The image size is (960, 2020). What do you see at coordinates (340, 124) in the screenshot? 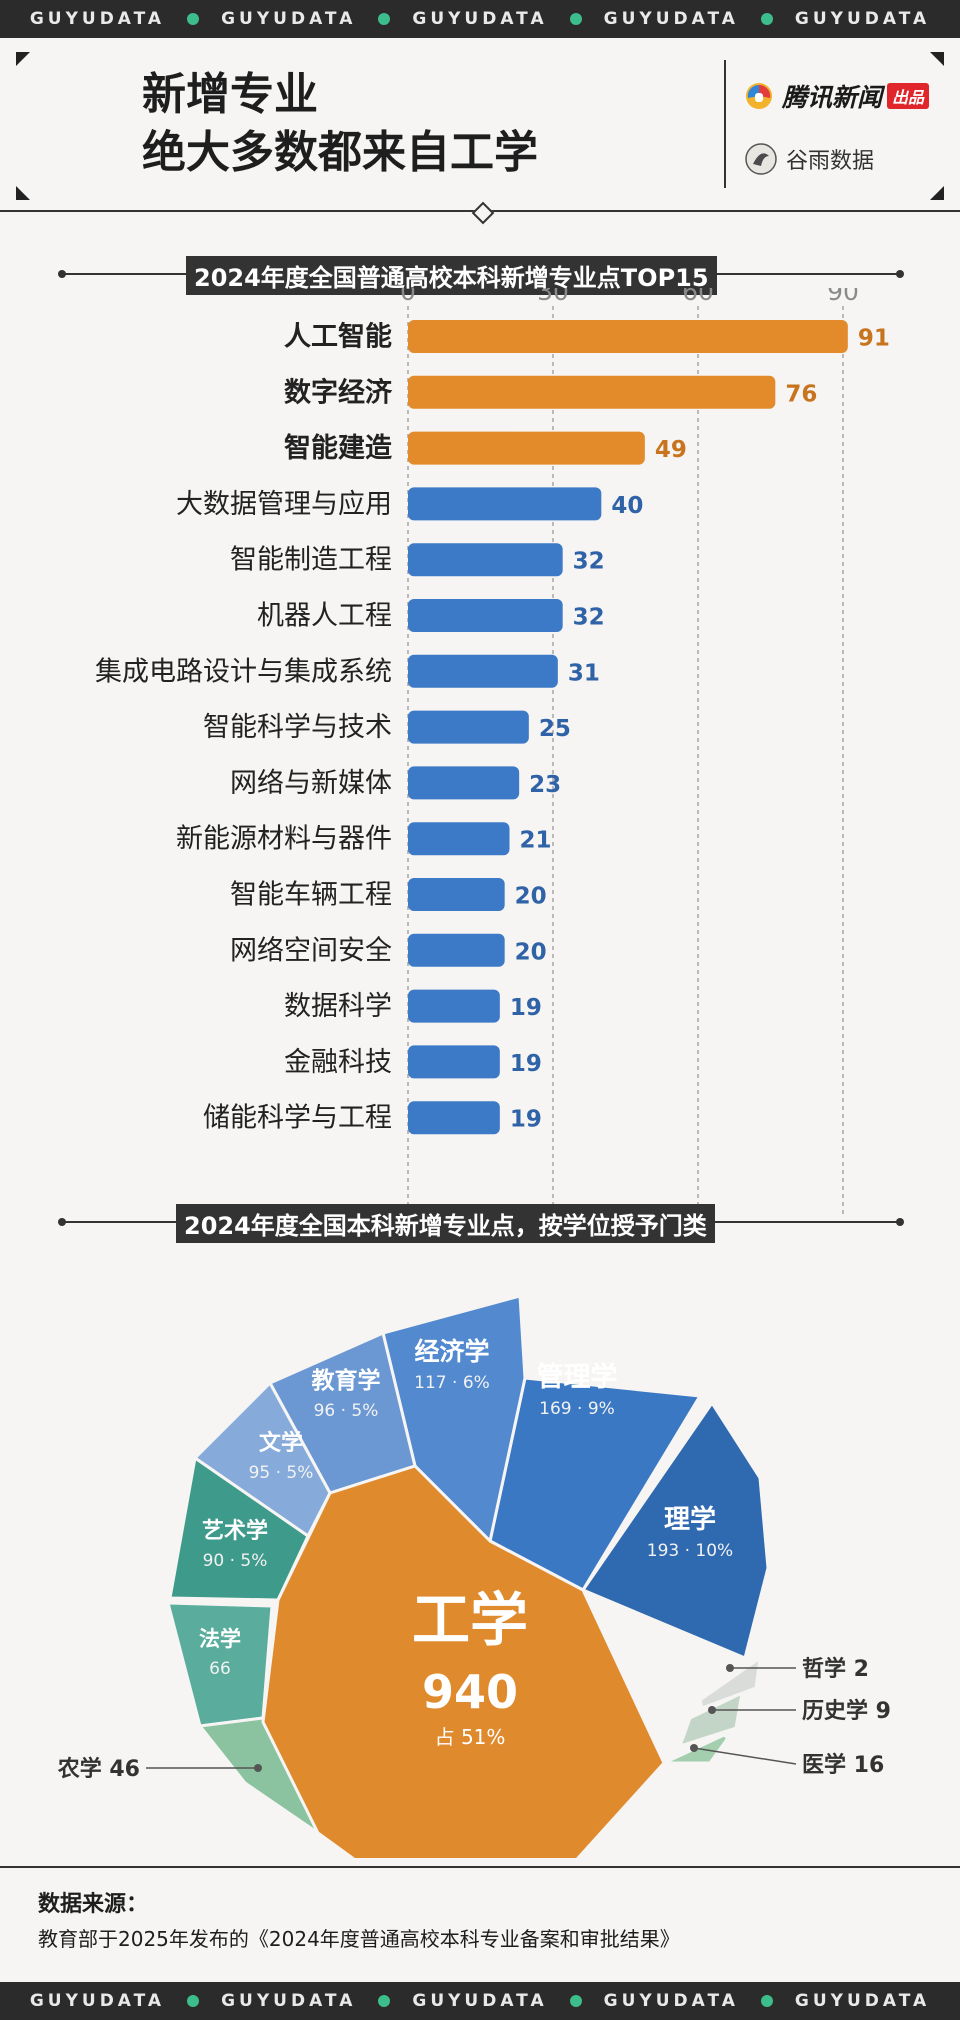
I see `headline: 新增专业 绝大多数都来自工学` at bounding box center [340, 124].